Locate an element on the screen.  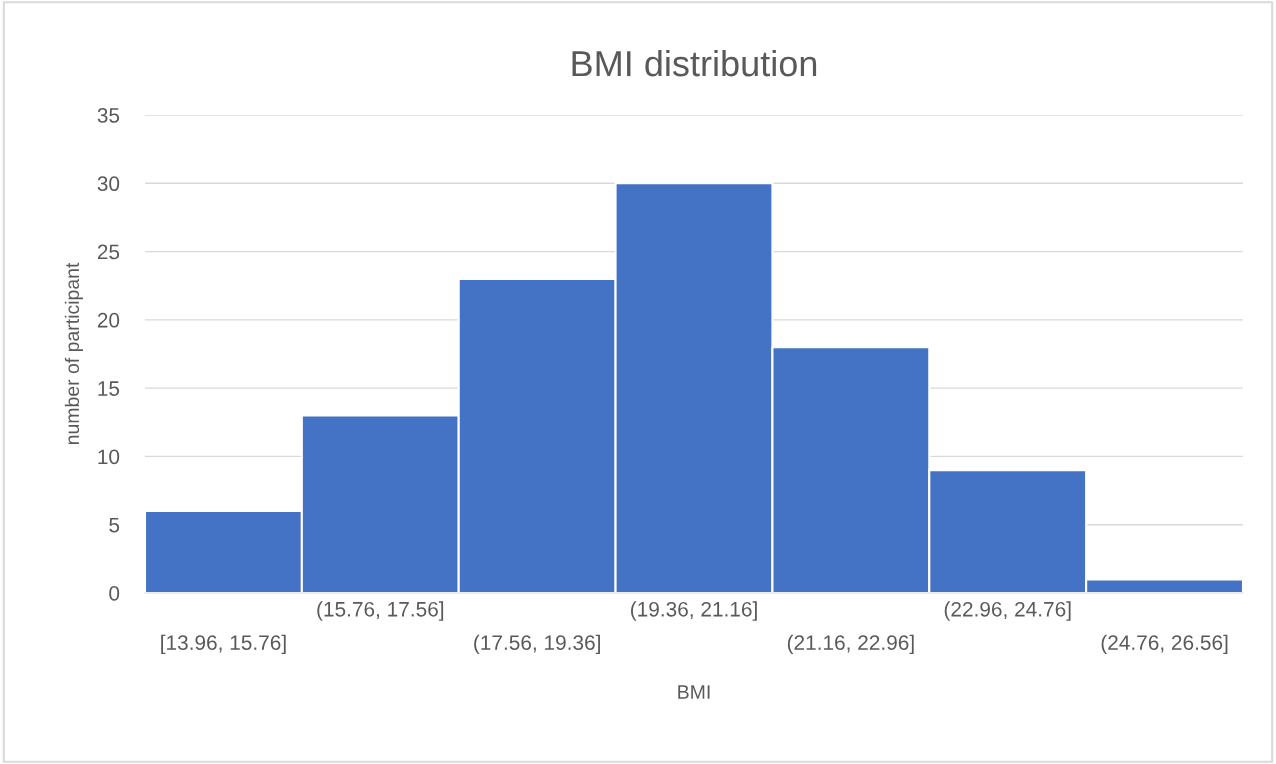
y-tick-label: 0 is located at coordinates (114, 593).